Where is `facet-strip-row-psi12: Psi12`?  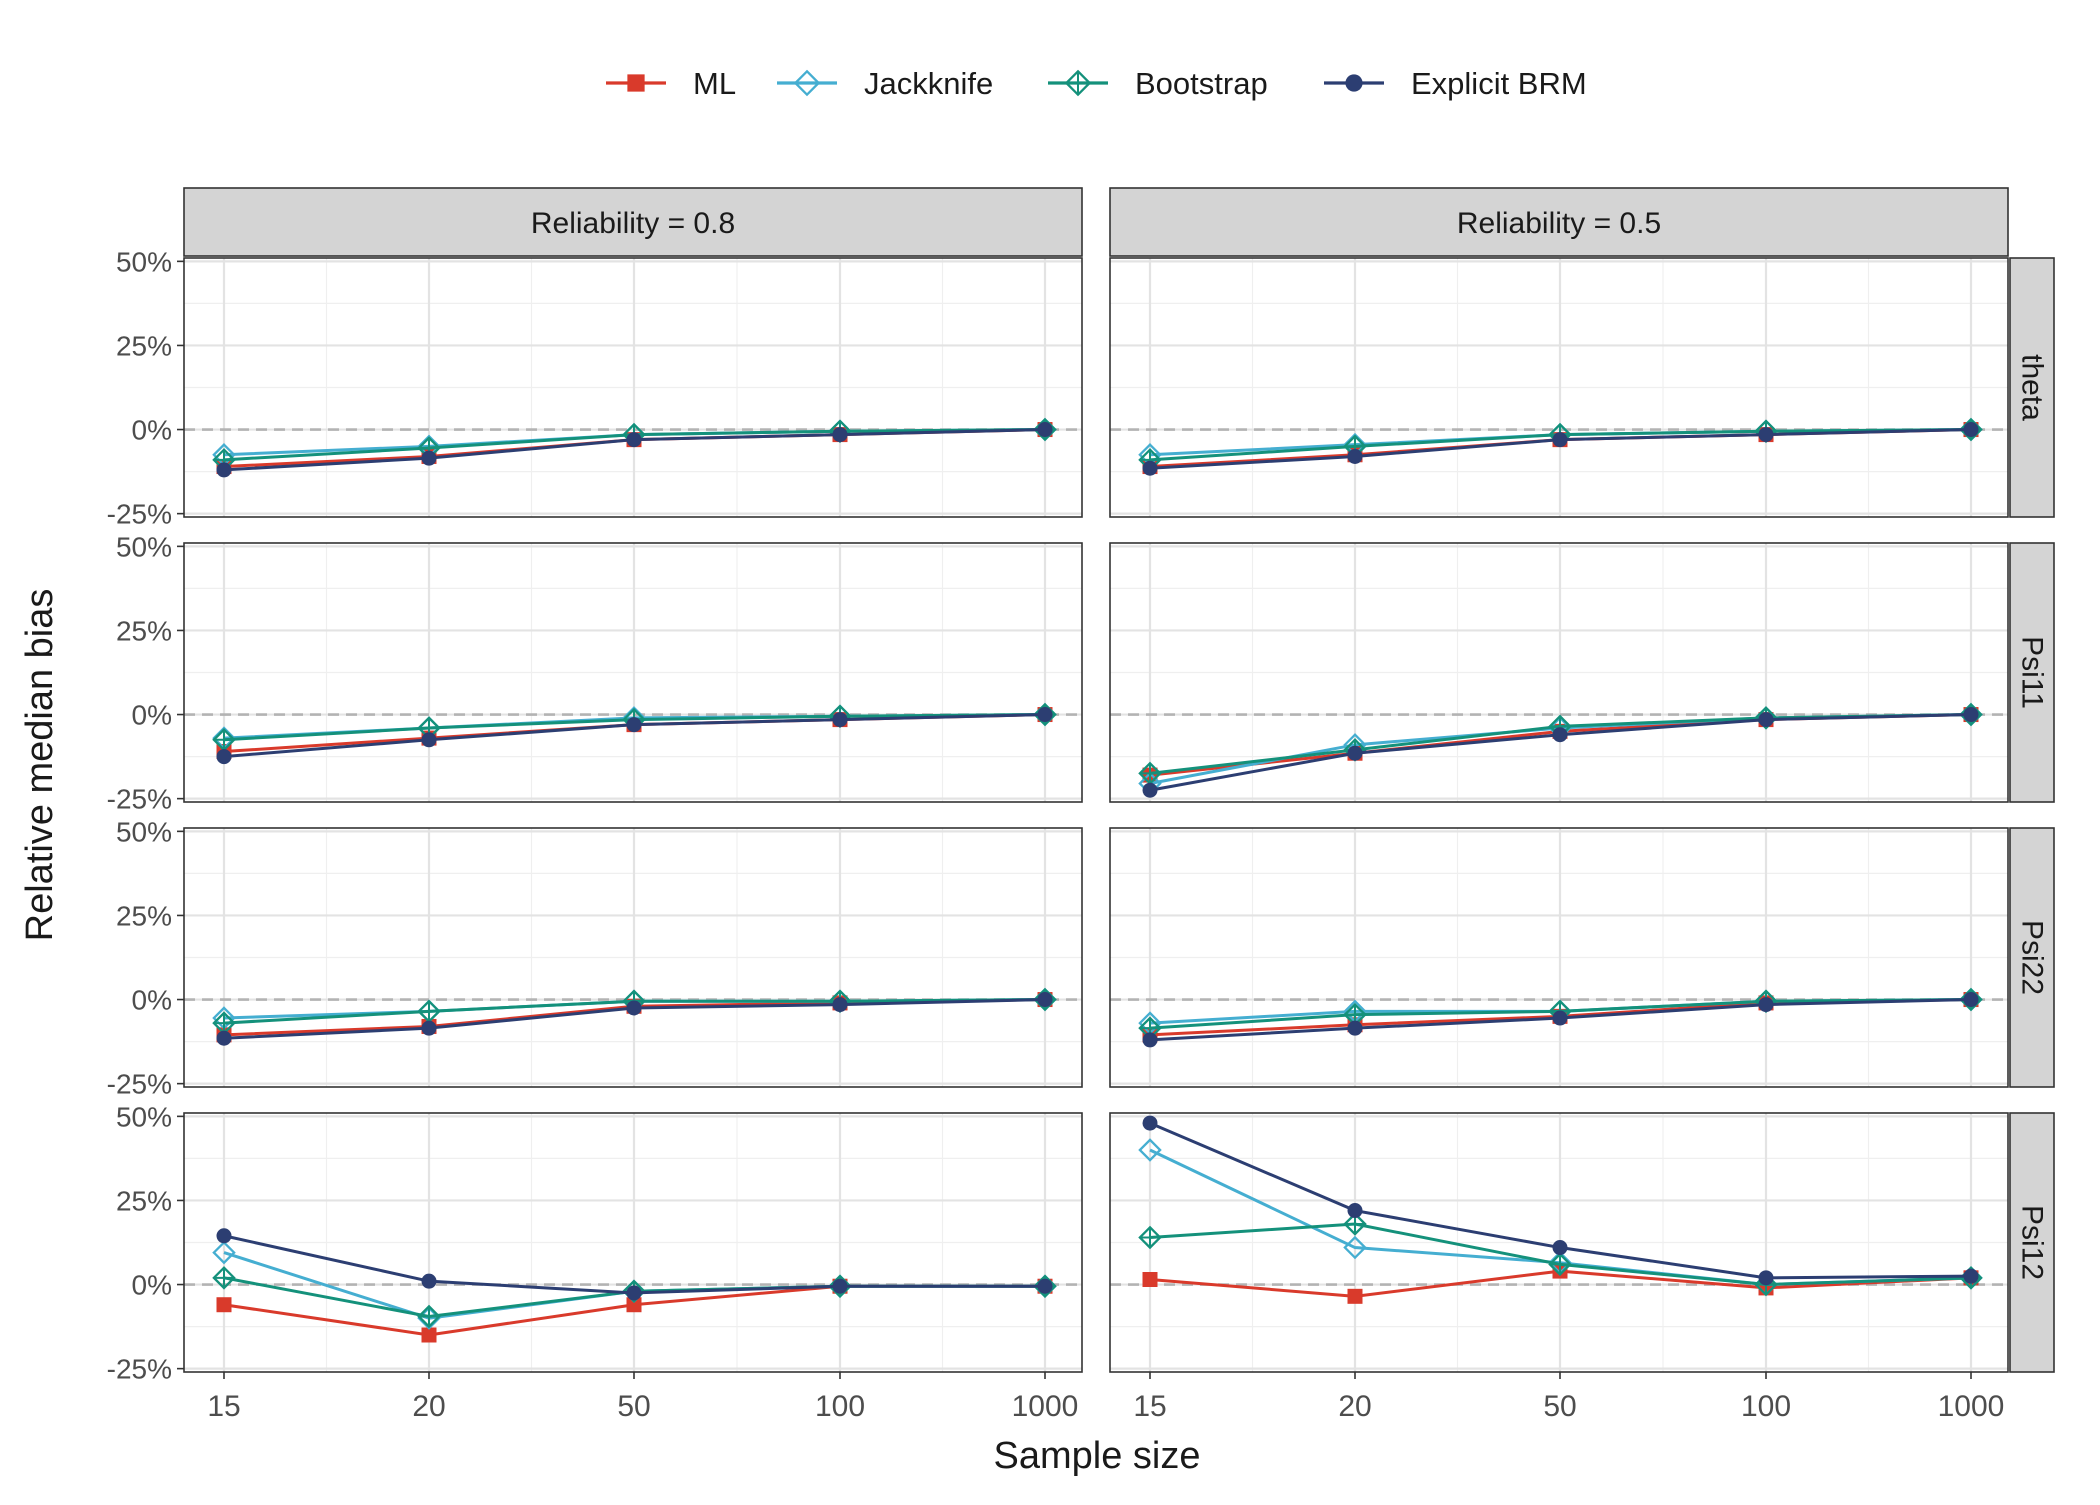 facet-strip-row-psi12: Psi12 is located at coordinates (2032, 1242).